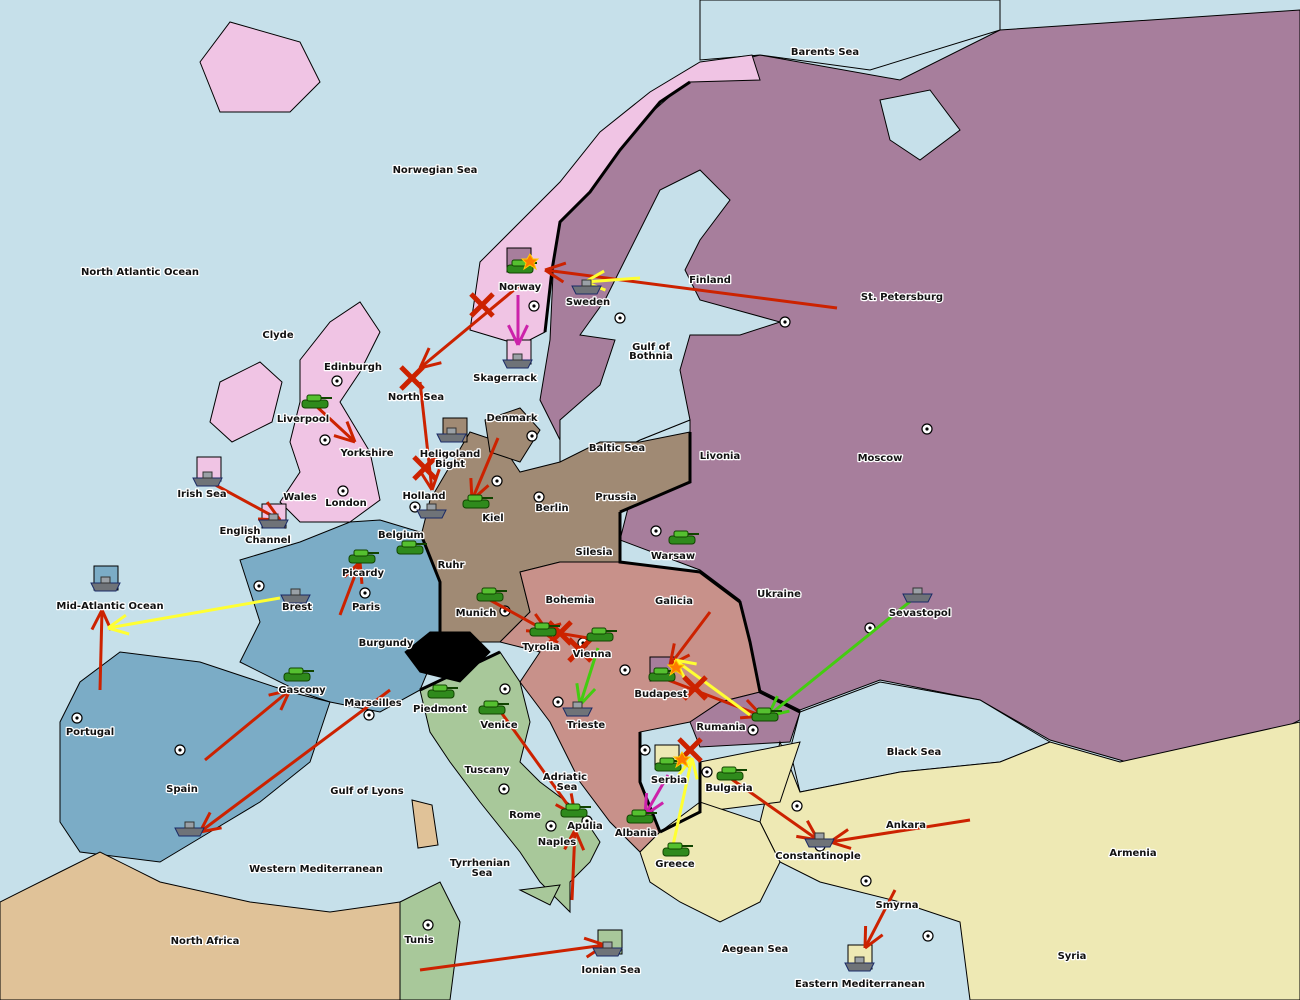  What do you see at coordinates (302, 690) in the screenshot?
I see `region-label: Gascony` at bounding box center [302, 690].